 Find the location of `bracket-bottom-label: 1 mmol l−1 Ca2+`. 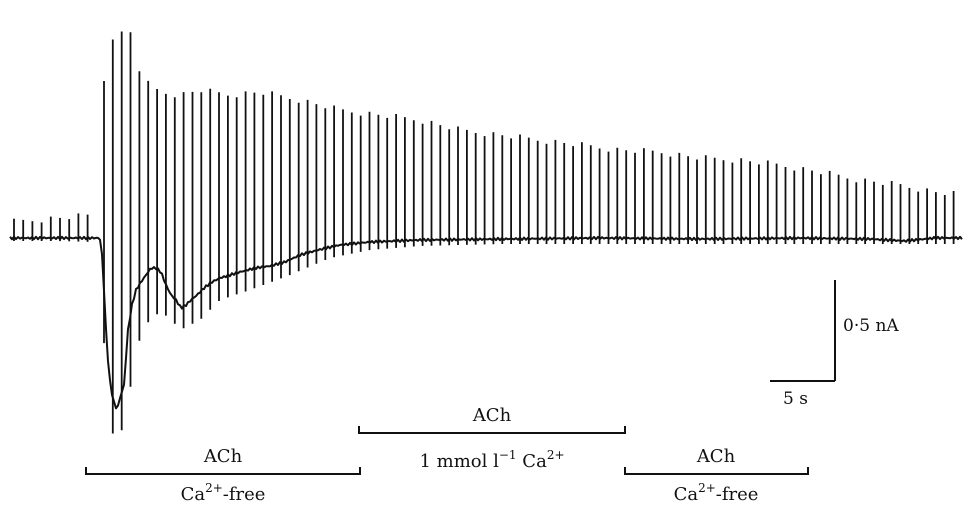

bracket-bottom-label: 1 mmol l−1 Ca2+ is located at coordinates (491, 460).